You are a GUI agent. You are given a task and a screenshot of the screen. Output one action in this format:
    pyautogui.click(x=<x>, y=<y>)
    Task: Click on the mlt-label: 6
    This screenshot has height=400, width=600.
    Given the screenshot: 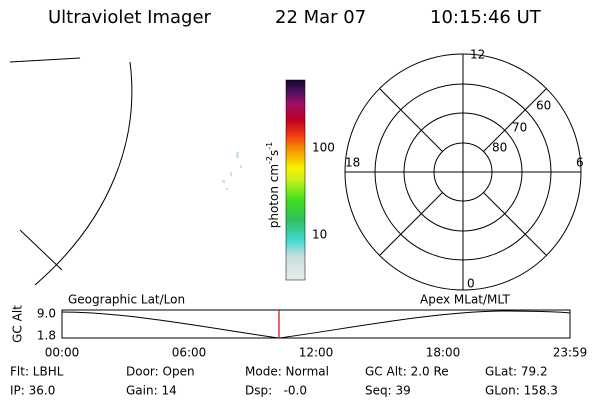 What is the action you would take?
    pyautogui.click(x=580, y=163)
    